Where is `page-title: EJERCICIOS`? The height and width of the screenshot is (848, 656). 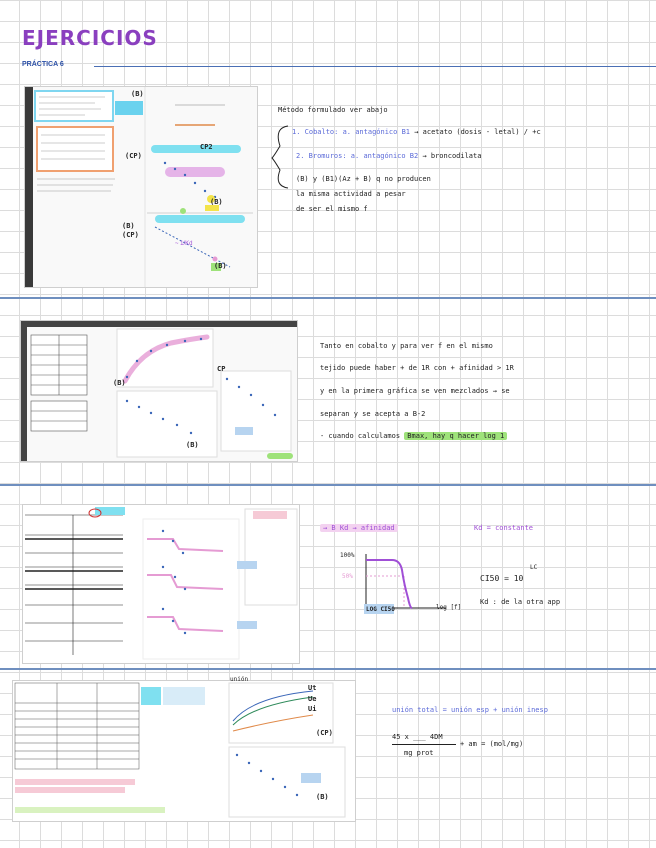
page-title: EJERCICIOS is located at coordinates (90, 38).